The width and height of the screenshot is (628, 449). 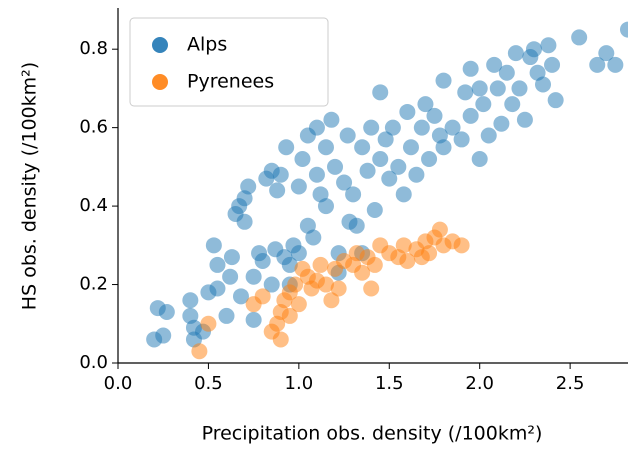 I want to click on x-tick-label: 1.5, so click(x=389, y=383).